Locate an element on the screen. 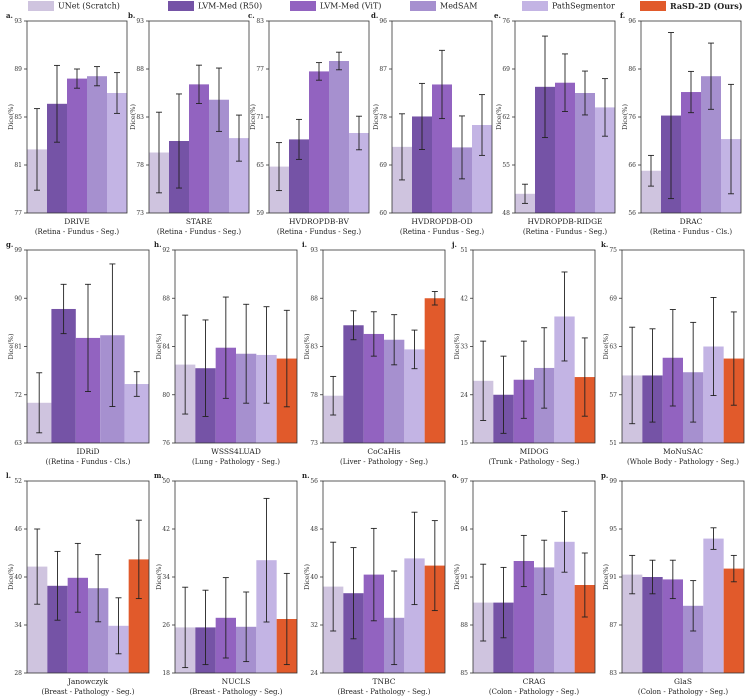  y-tick-label: 99 is located at coordinates (613, 481).